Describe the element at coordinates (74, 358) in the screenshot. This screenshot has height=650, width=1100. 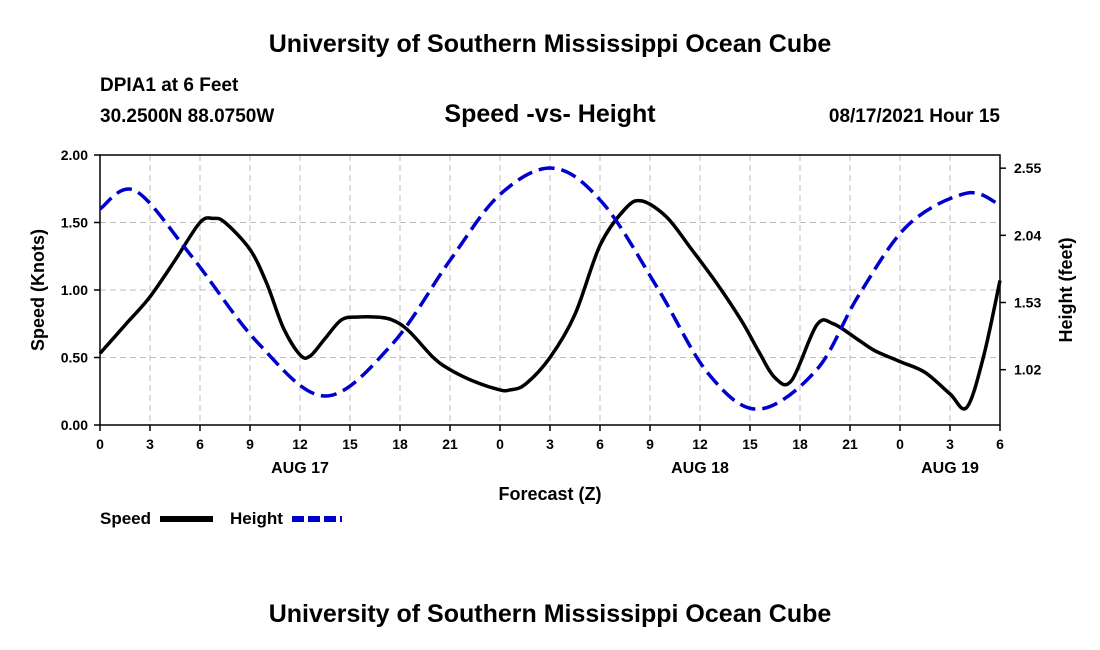
I see `y-tick-label: 0.50` at that location.